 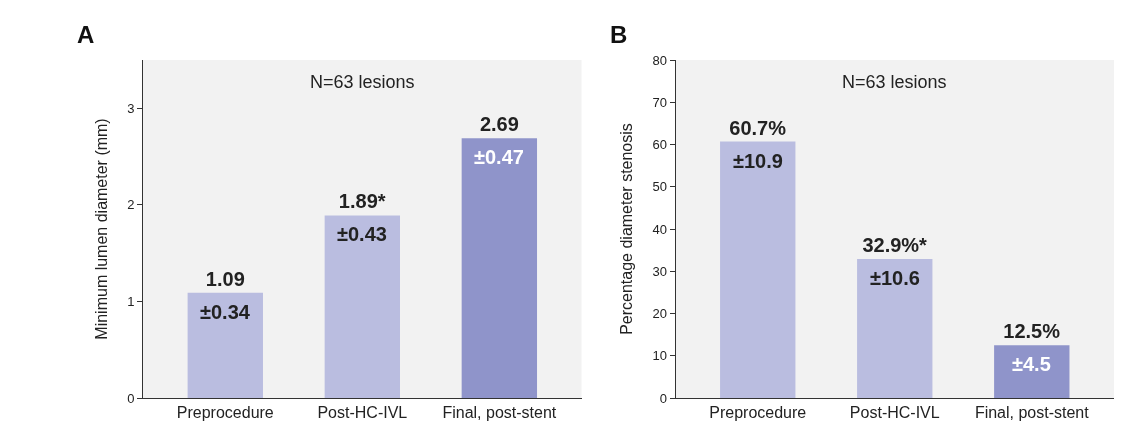 What do you see at coordinates (102, 229) in the screenshot?
I see `y-axis-title: Minimum lumen diameter (mm)` at bounding box center [102, 229].